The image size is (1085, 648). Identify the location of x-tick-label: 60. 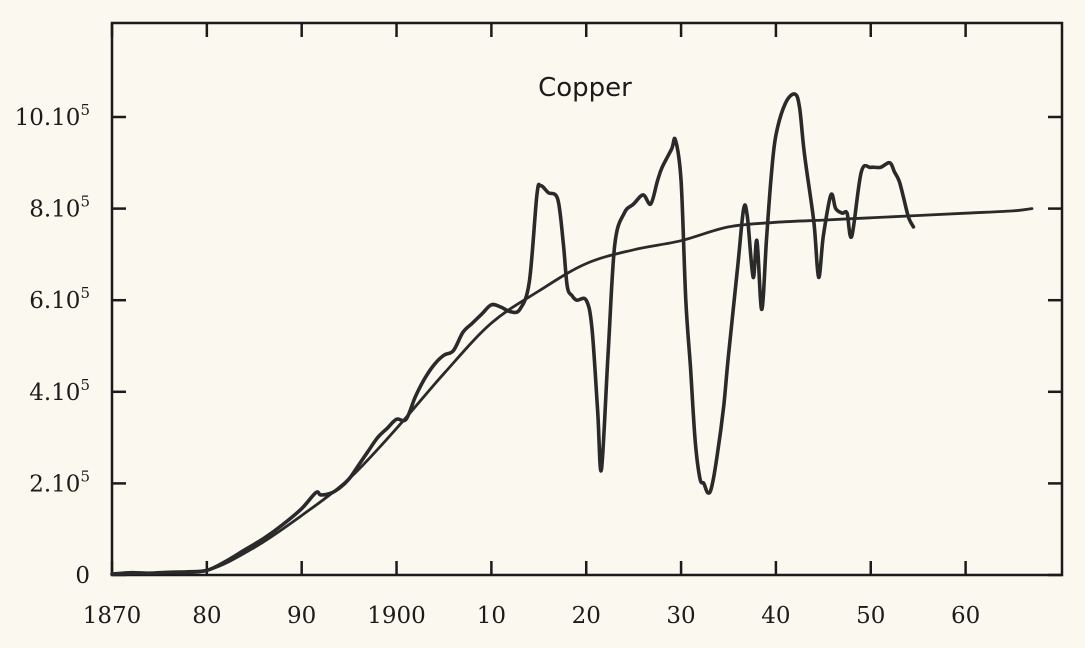
(965, 616).